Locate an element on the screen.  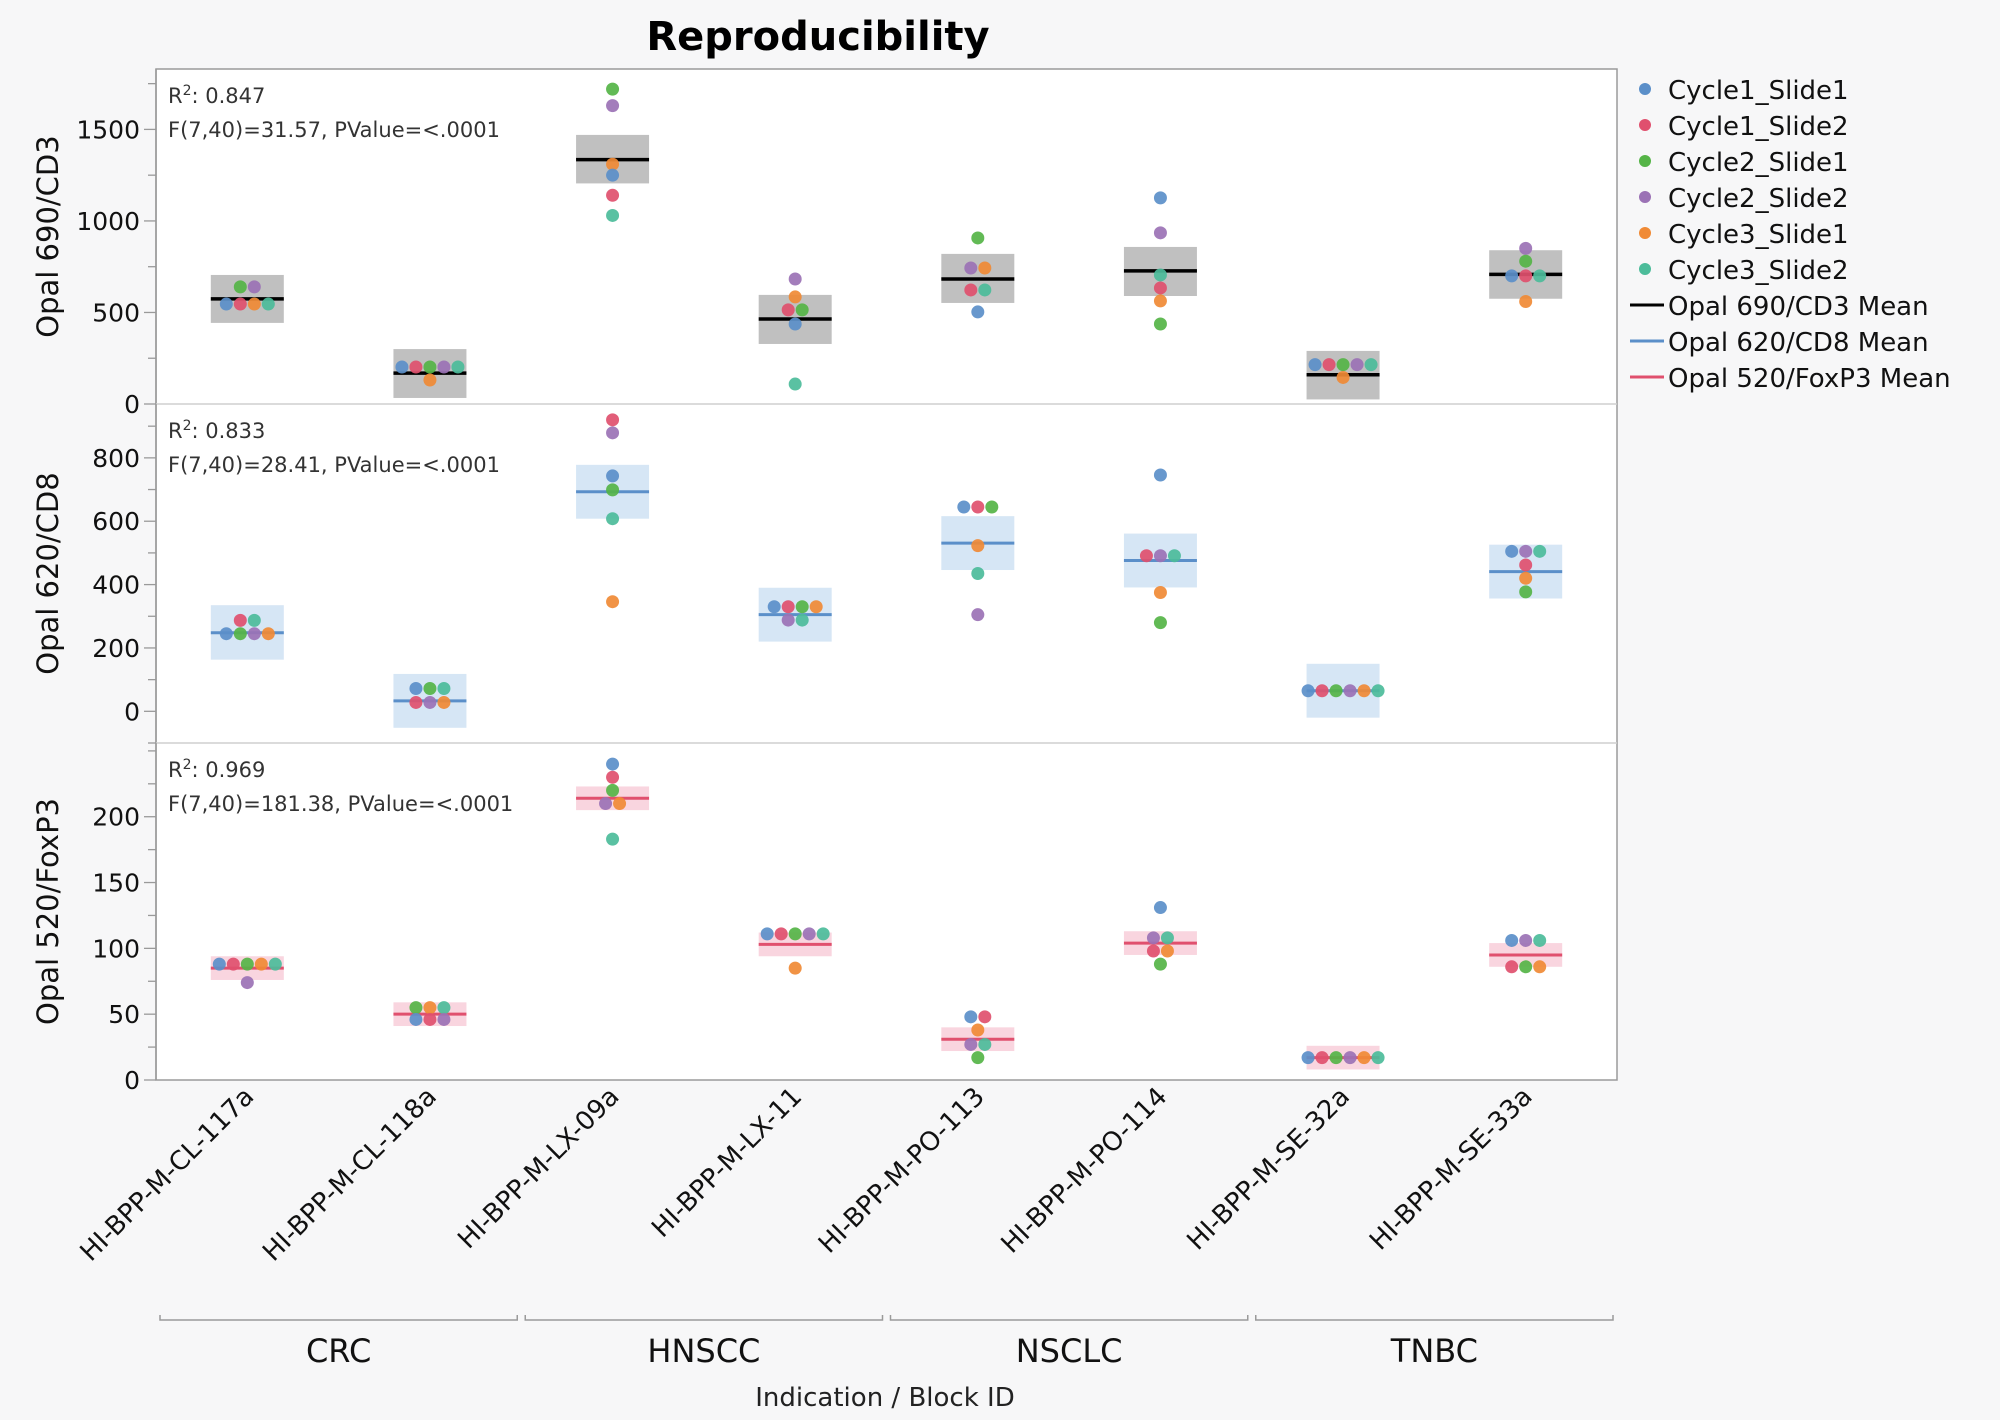
x-category-label: HI-BPP-M-LX-11 is located at coordinates (727, 1163).